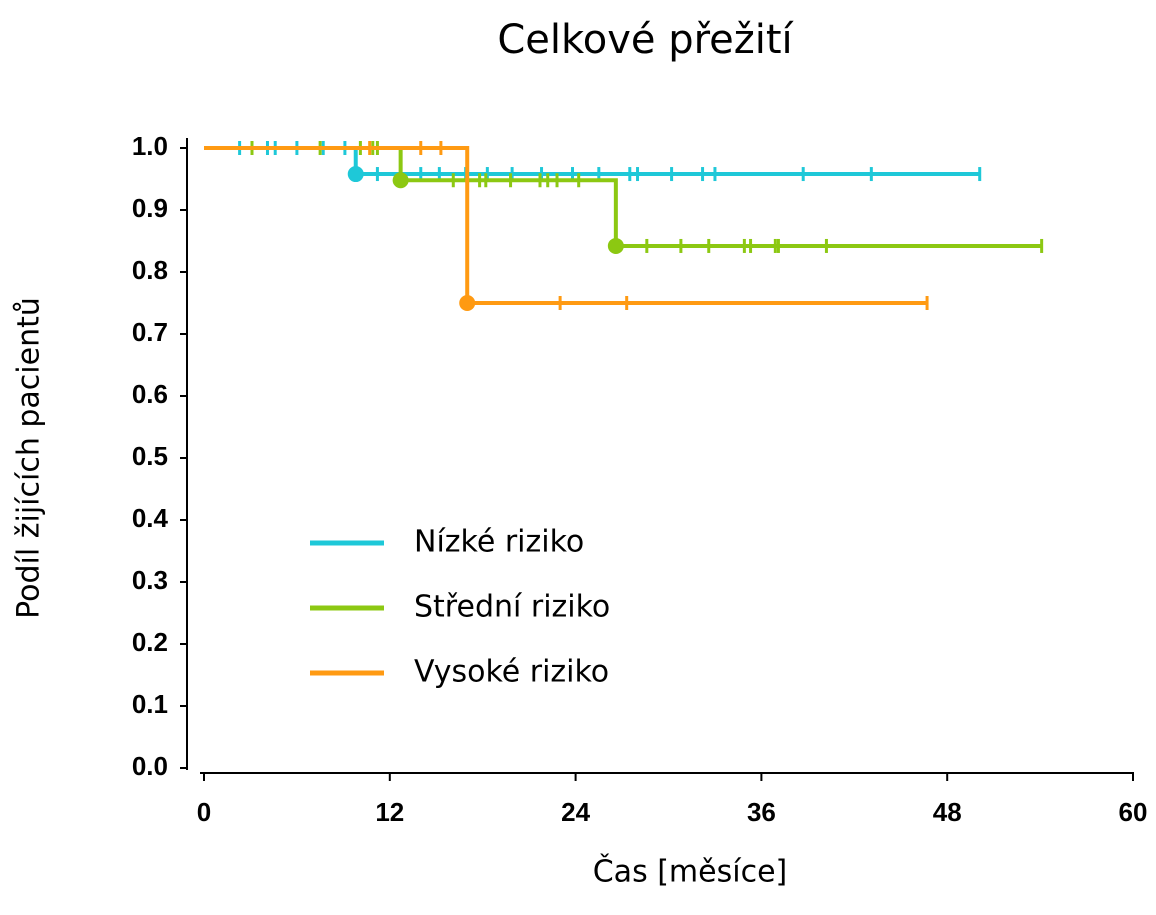 This screenshot has height=915, width=1156. Describe the element at coordinates (150, 642) in the screenshot. I see `y-tick-label: 0.2` at that location.